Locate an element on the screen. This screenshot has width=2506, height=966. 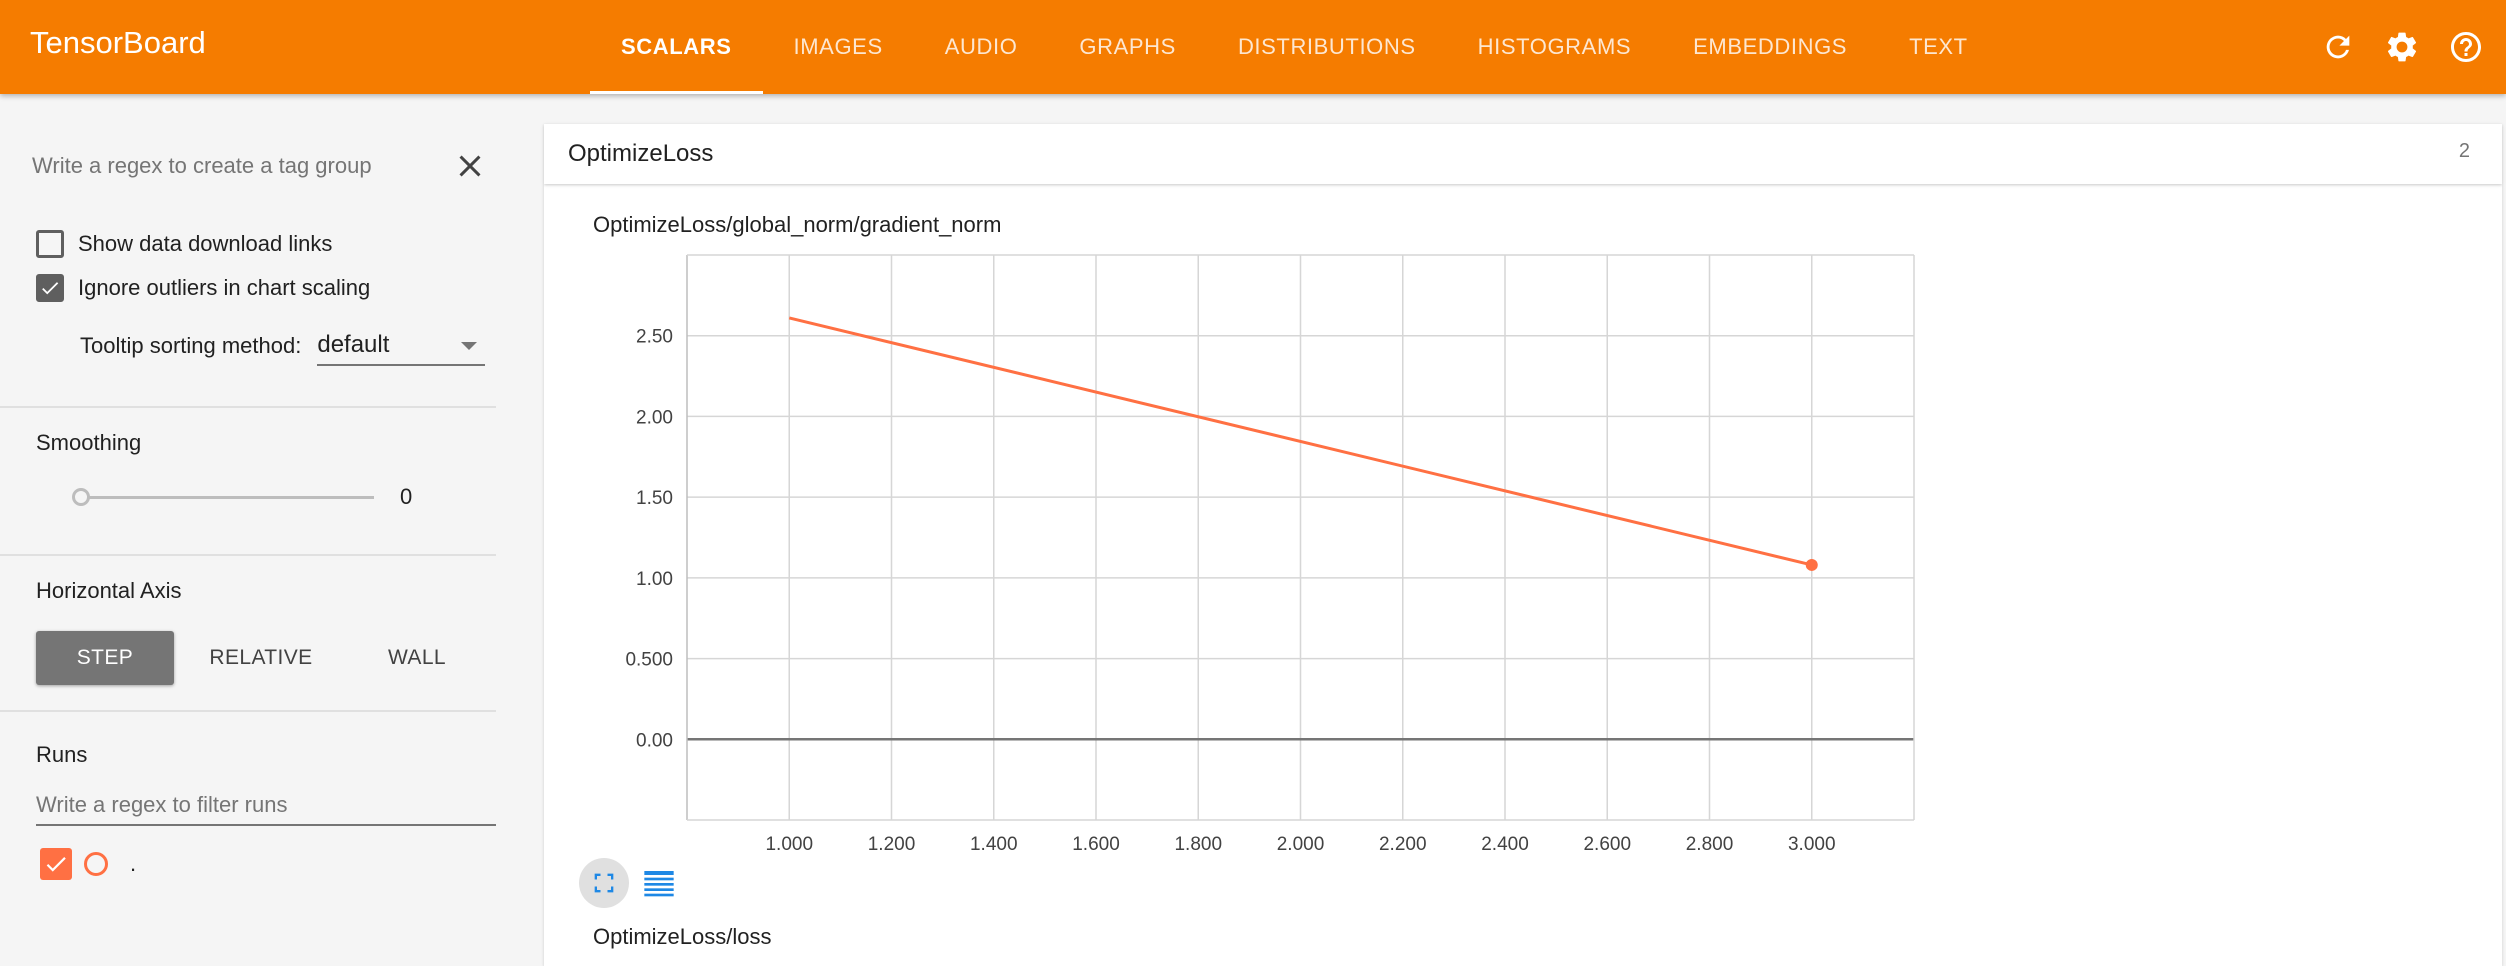
x-tick-label: 1.000 is located at coordinates (789, 842).